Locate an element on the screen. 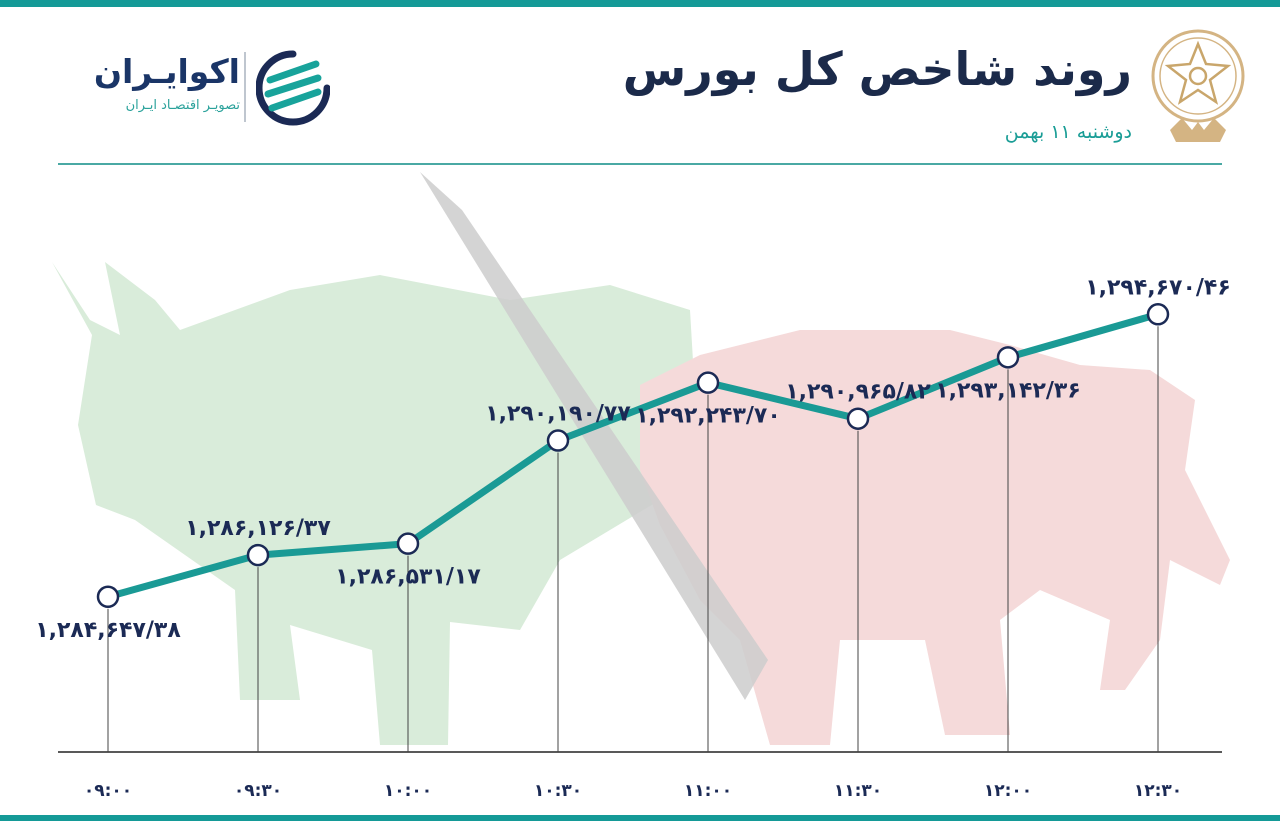 This screenshot has height=821, width=1280. tehran-stock-exchange-emblem-icon is located at coordinates (1198, 90).